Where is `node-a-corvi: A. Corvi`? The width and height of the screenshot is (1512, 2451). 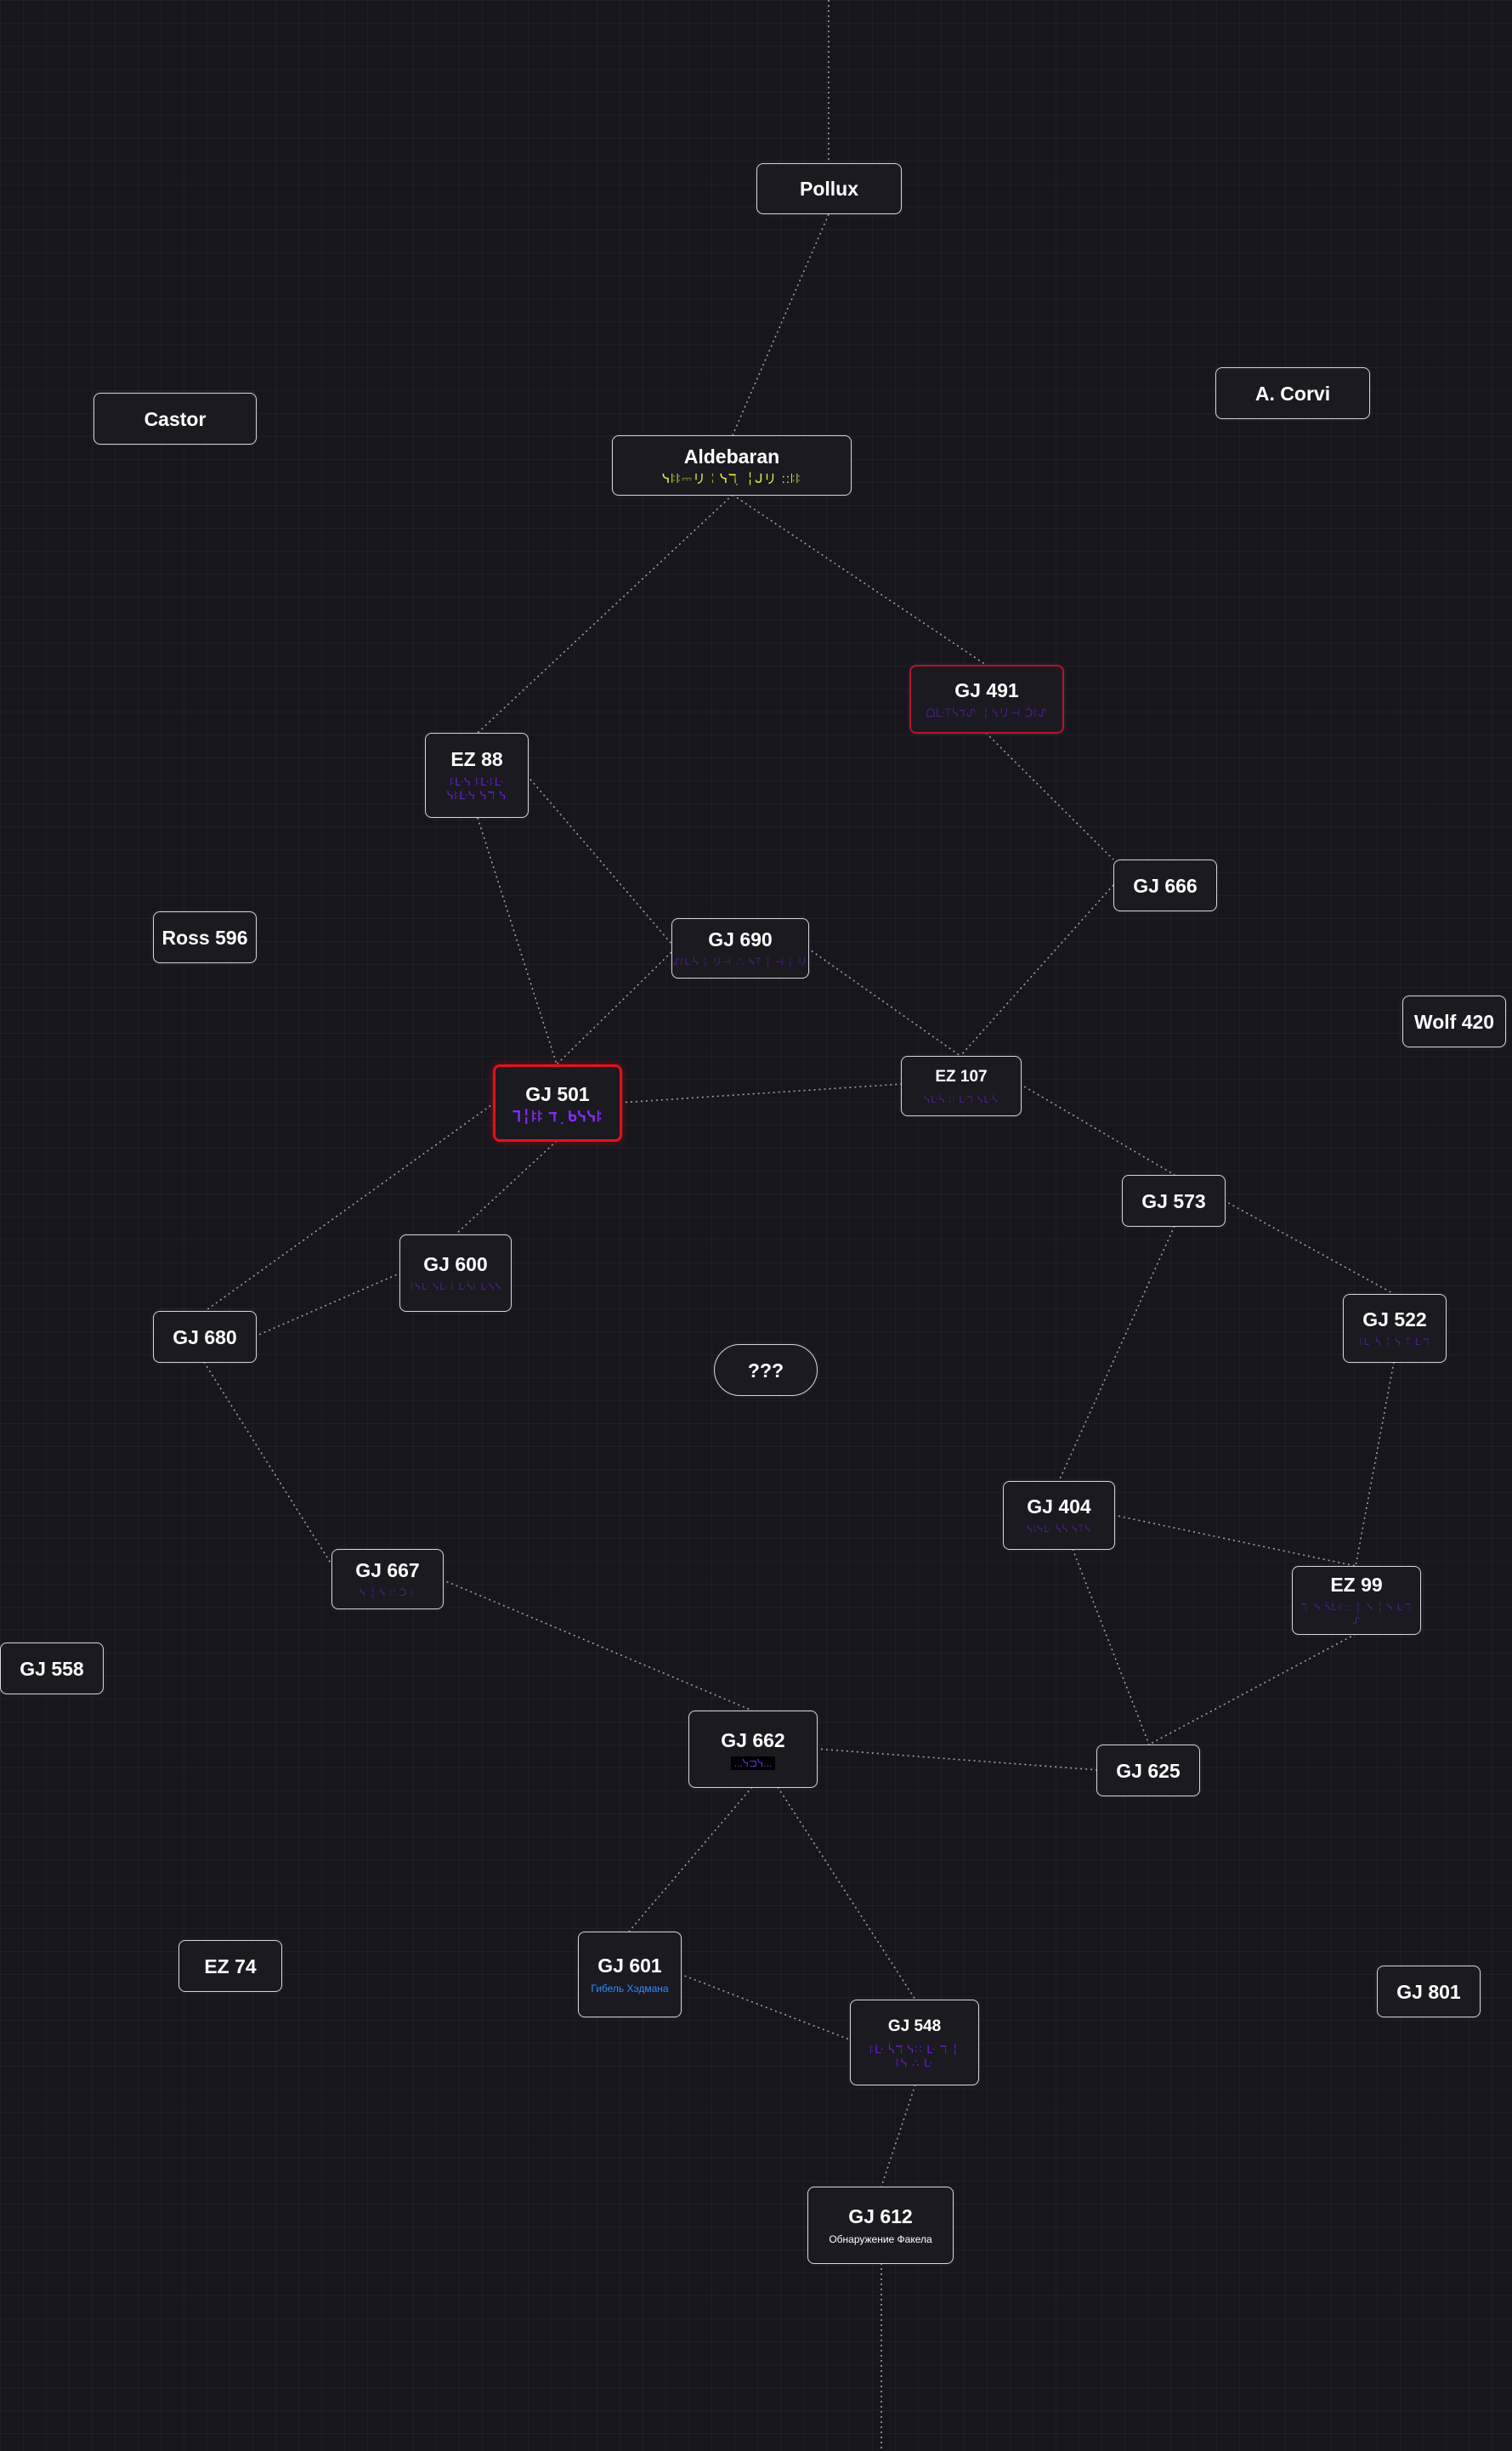
node-a-corvi: A. Corvi is located at coordinates (1292, 393).